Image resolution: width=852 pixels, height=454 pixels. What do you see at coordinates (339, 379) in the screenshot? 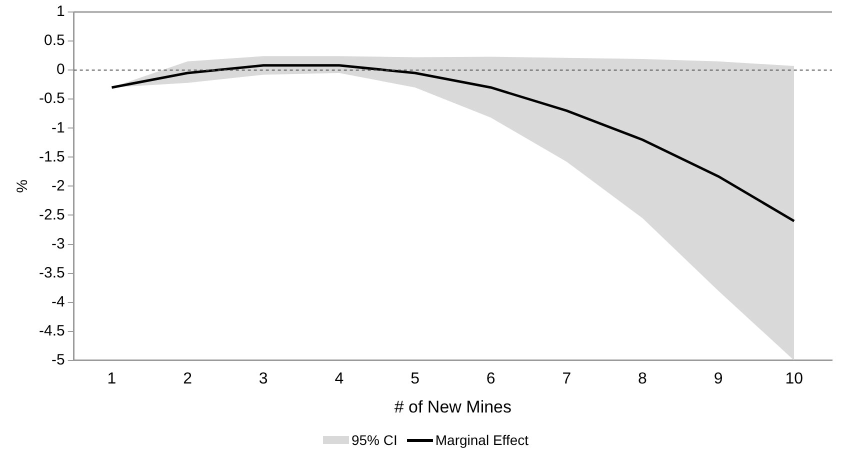
I see `x-tick-label: 4` at bounding box center [339, 379].